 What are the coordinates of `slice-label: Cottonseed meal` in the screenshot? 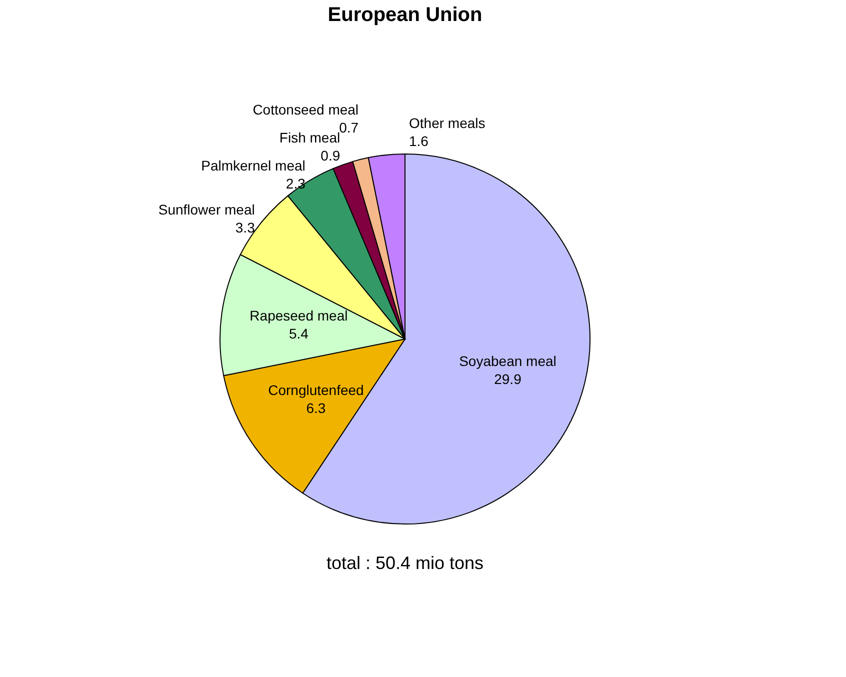 It's located at (305, 110).